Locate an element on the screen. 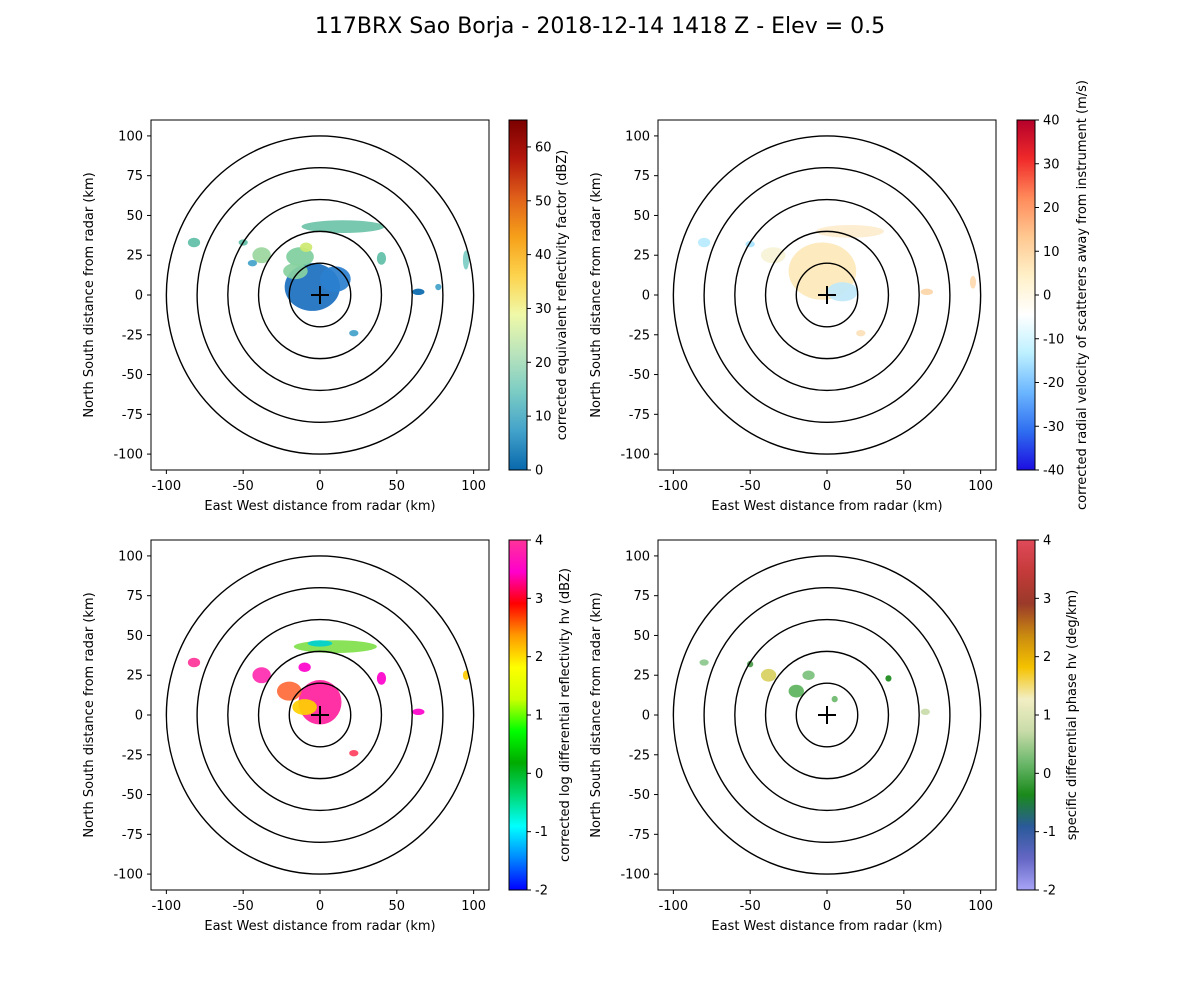 Image resolution: width=1200 pixels, height=1000 pixels. colorbar-tick-label: -40 is located at coordinates (1053, 471).